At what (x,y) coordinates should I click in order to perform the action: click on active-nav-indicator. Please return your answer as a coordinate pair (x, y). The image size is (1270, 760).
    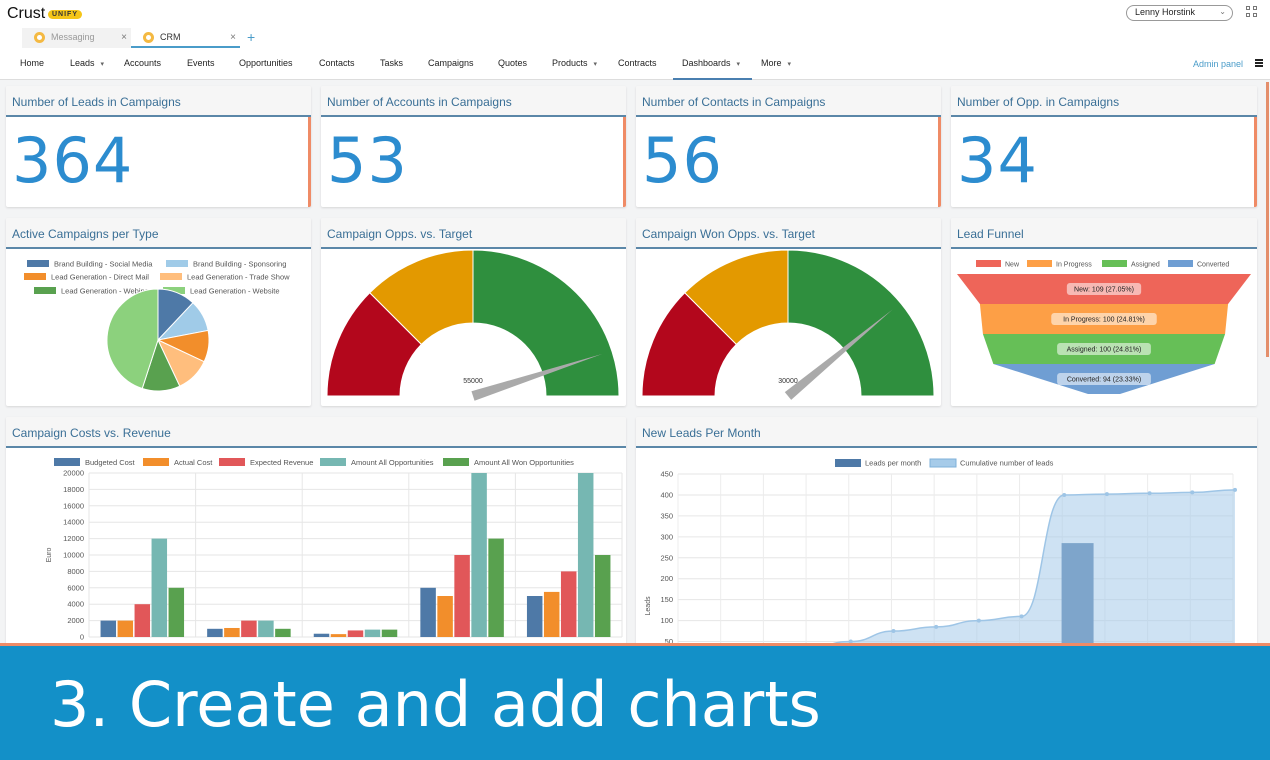
    Looking at the image, I should click on (712, 79).